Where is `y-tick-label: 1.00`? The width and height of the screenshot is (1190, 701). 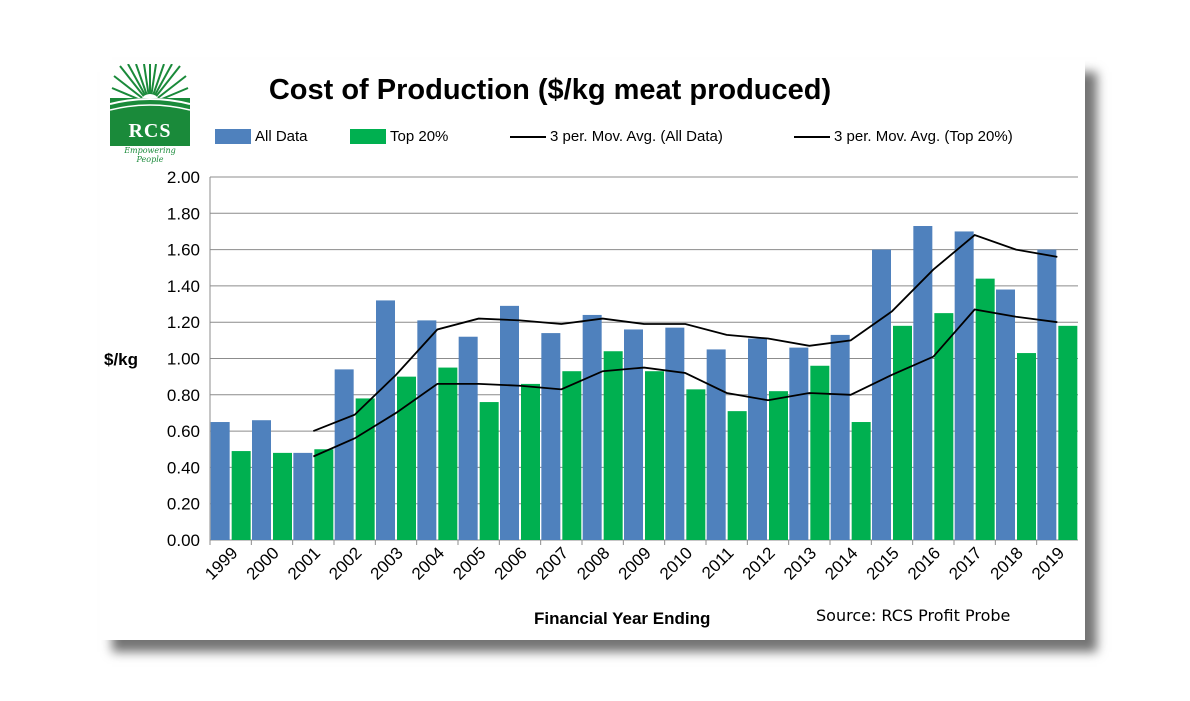 y-tick-label: 1.00 is located at coordinates (183, 359).